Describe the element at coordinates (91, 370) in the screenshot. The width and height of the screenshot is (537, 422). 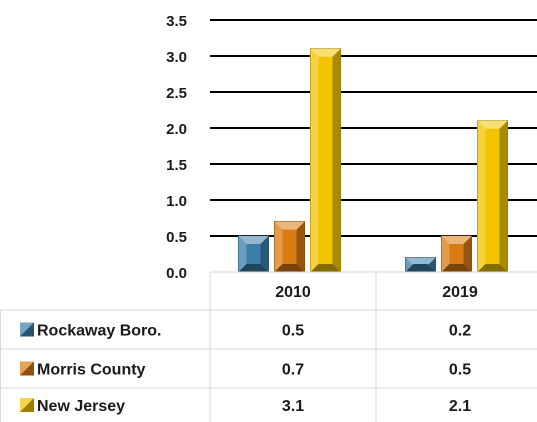
I see `series-label: Morris County` at that location.